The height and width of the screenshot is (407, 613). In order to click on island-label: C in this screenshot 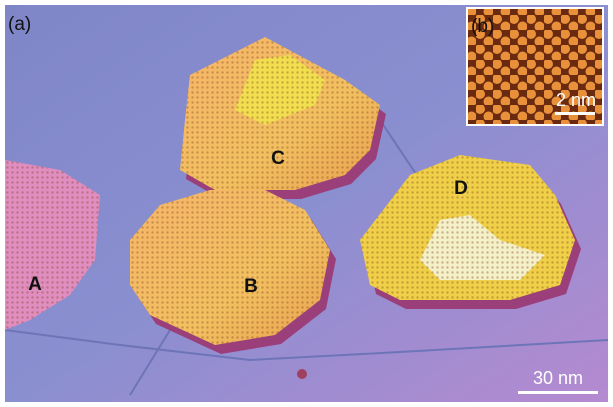, I will do `click(278, 158)`.